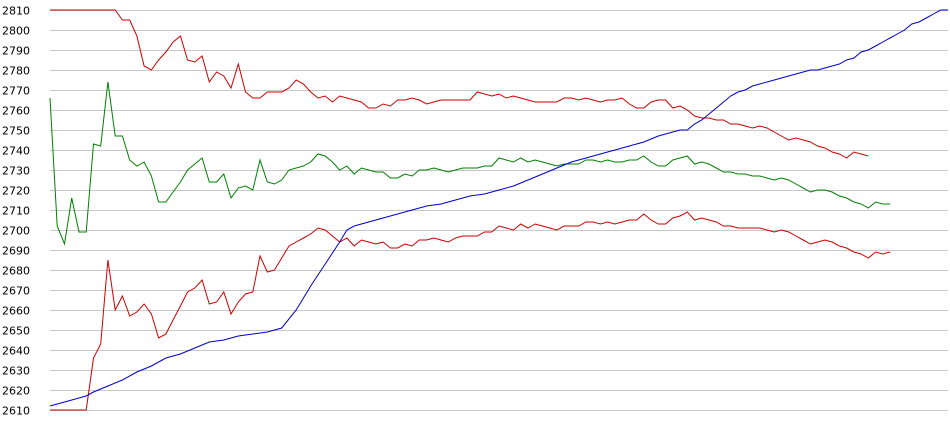  Describe the element at coordinates (16, 71) in the screenshot. I see `y-tick-label-2780: 2780` at that location.